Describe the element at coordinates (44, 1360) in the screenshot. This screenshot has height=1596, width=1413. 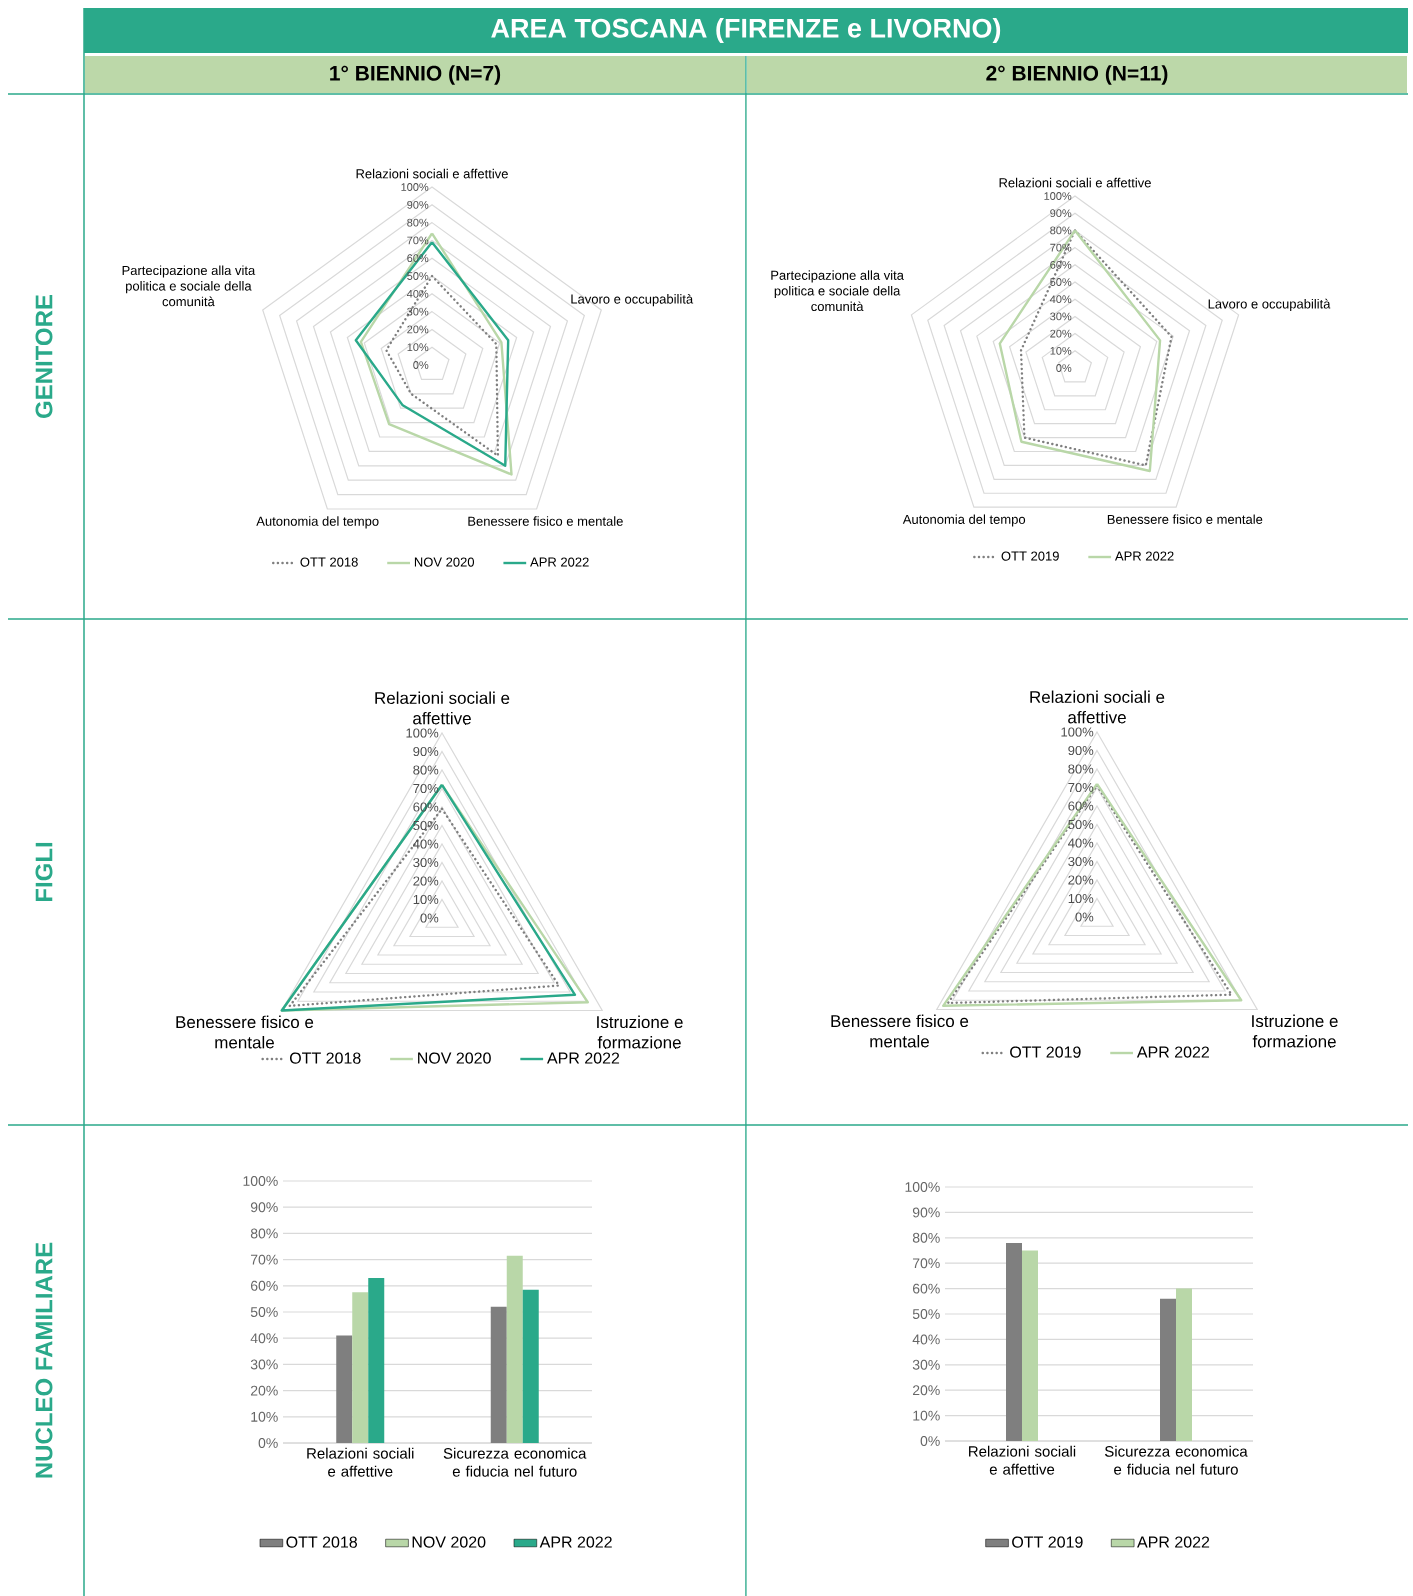
I see `text: NUCLEO FAMILIARE` at that location.